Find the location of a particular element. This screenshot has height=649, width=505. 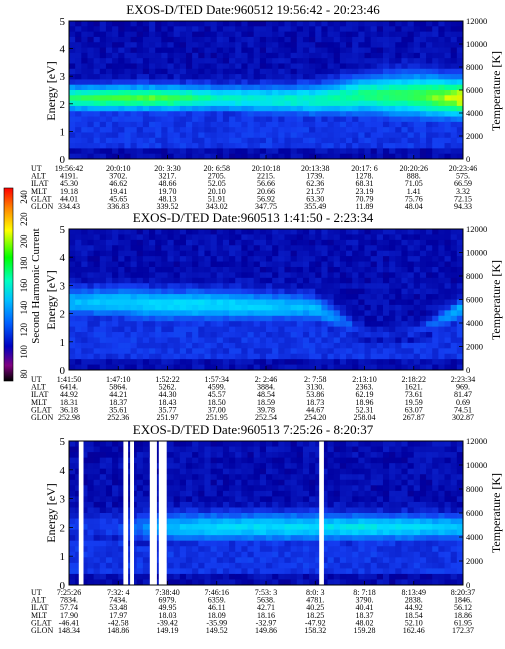

ephemeris-value: 1.41 is located at coordinates (414, 191).